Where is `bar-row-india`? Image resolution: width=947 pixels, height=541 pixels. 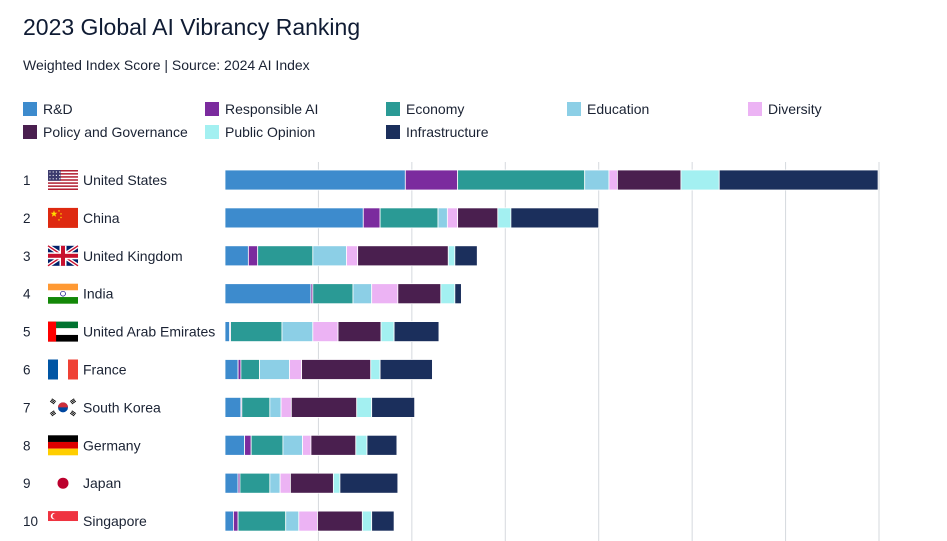
bar-row-india is located at coordinates (343, 294).